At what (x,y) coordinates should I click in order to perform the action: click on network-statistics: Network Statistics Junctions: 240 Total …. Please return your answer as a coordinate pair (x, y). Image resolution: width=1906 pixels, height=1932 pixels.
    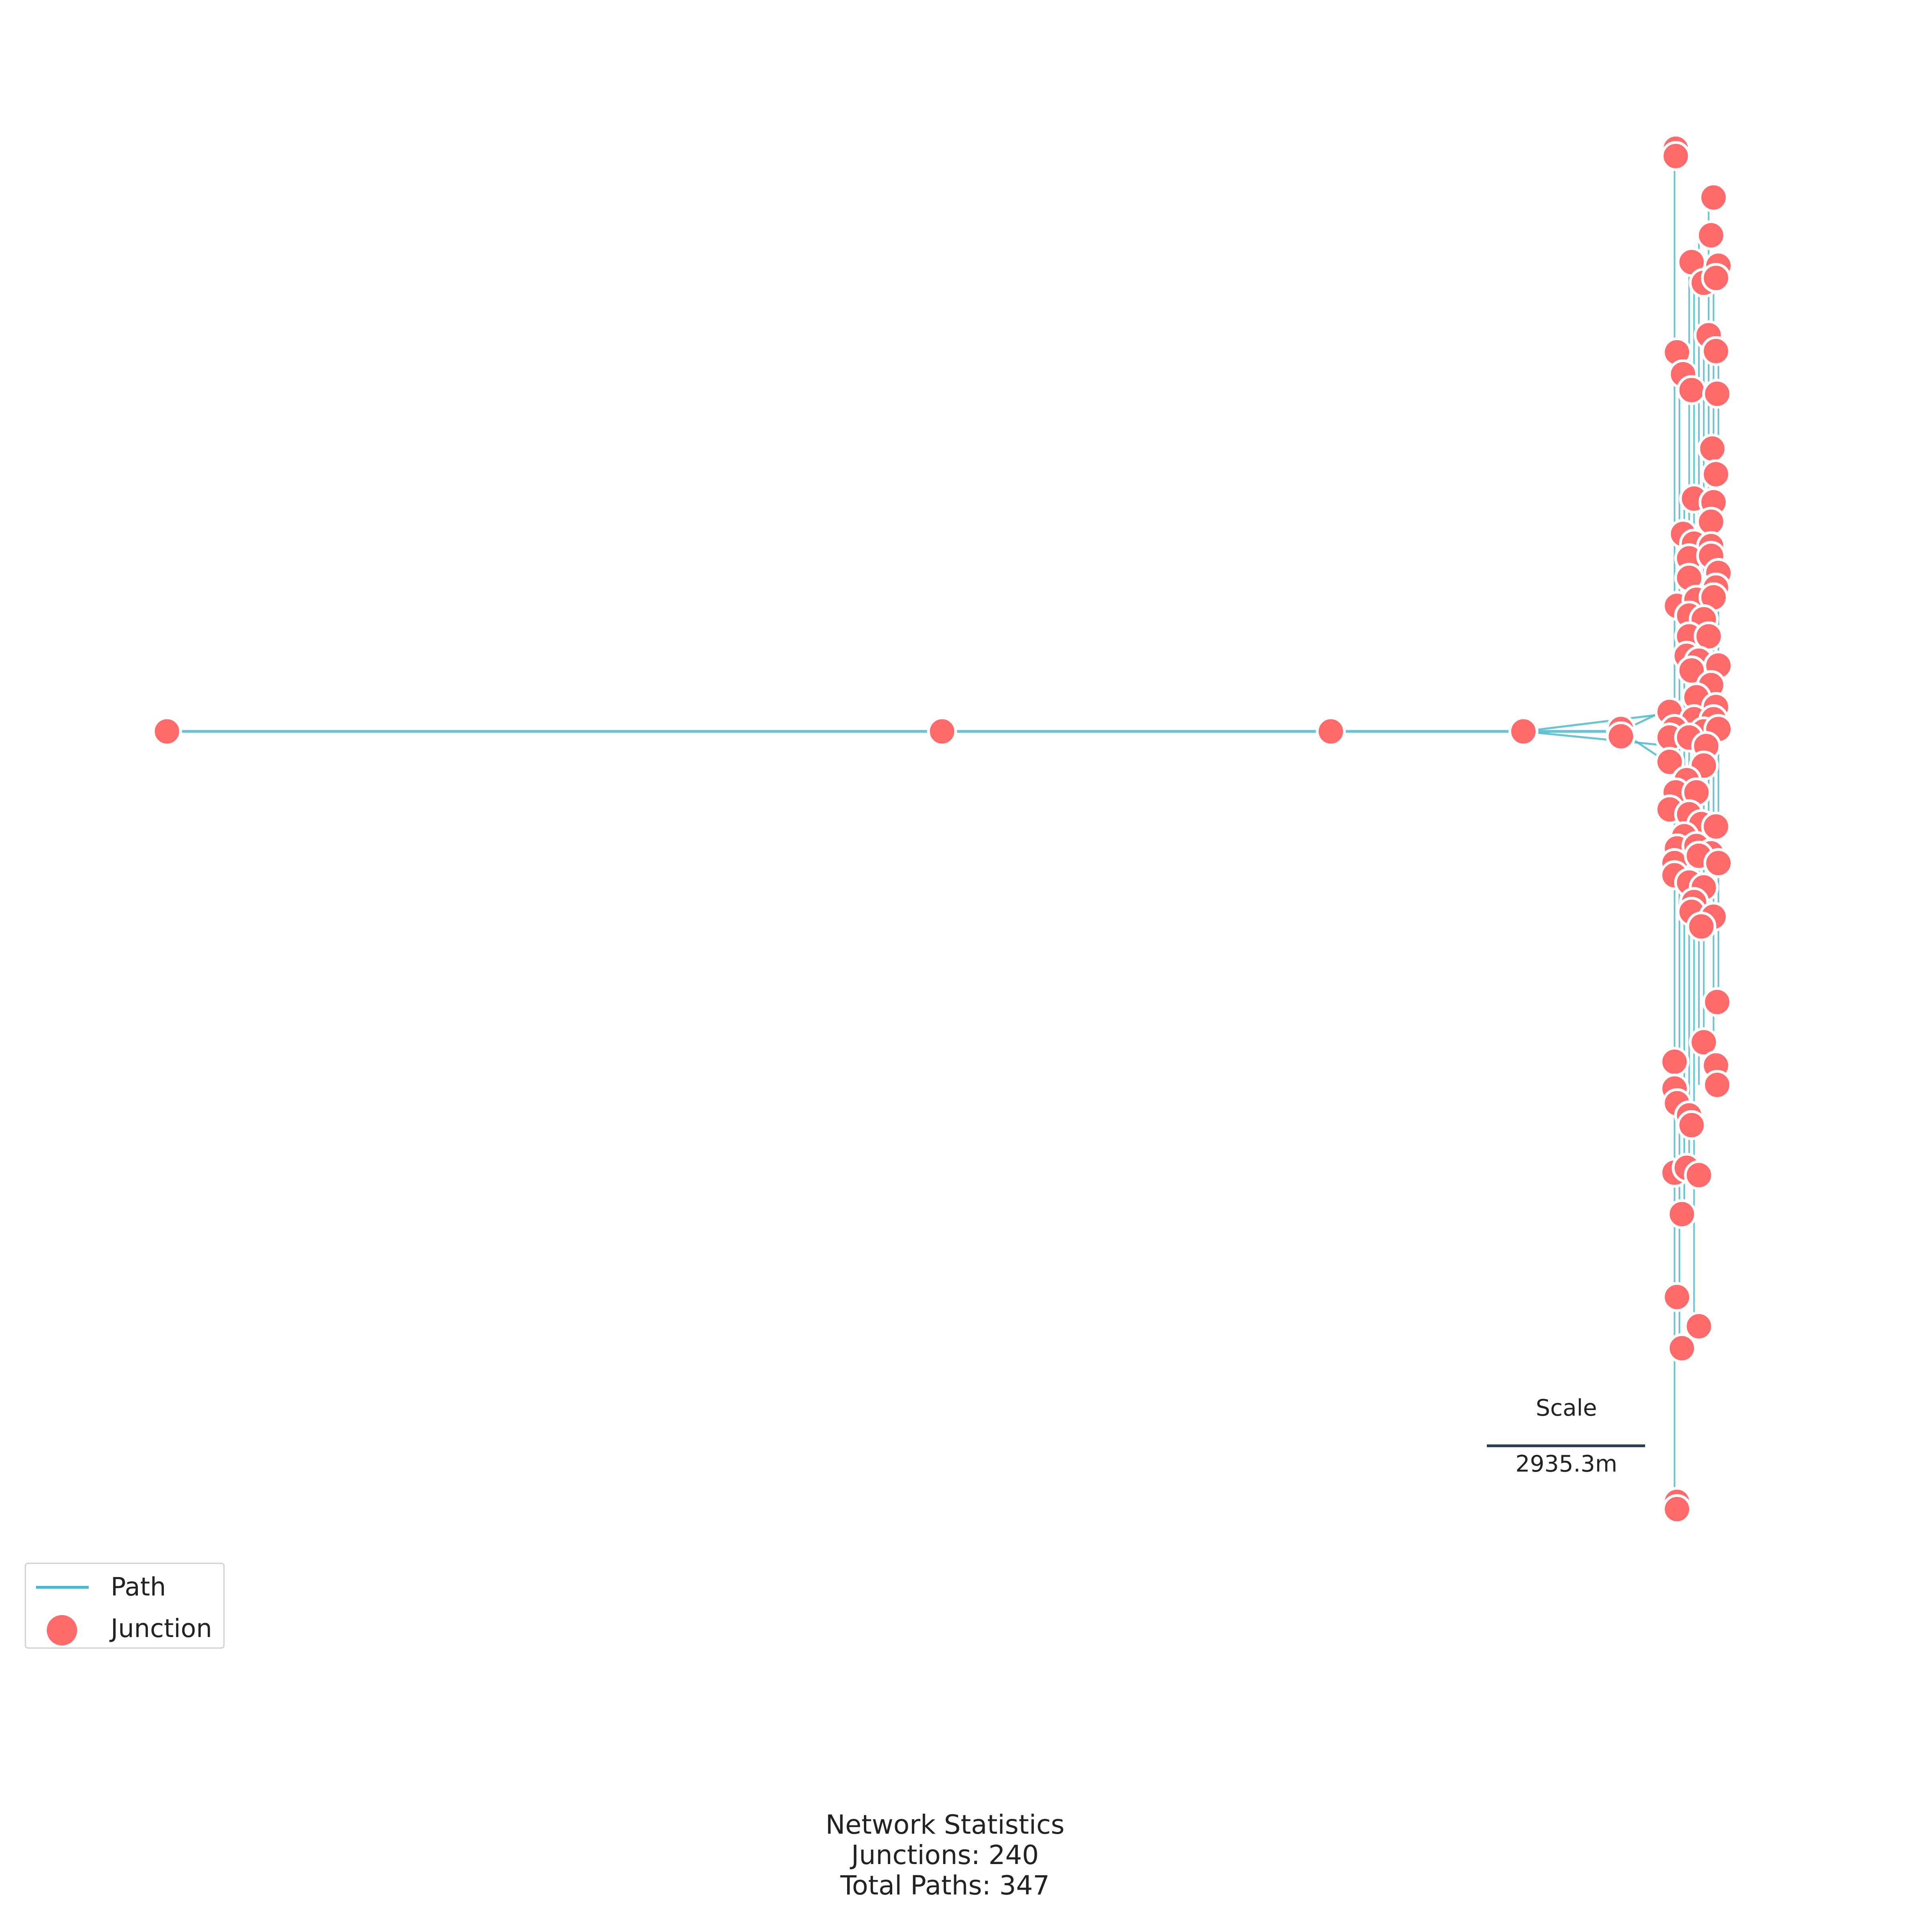
    Looking at the image, I should click on (945, 1855).